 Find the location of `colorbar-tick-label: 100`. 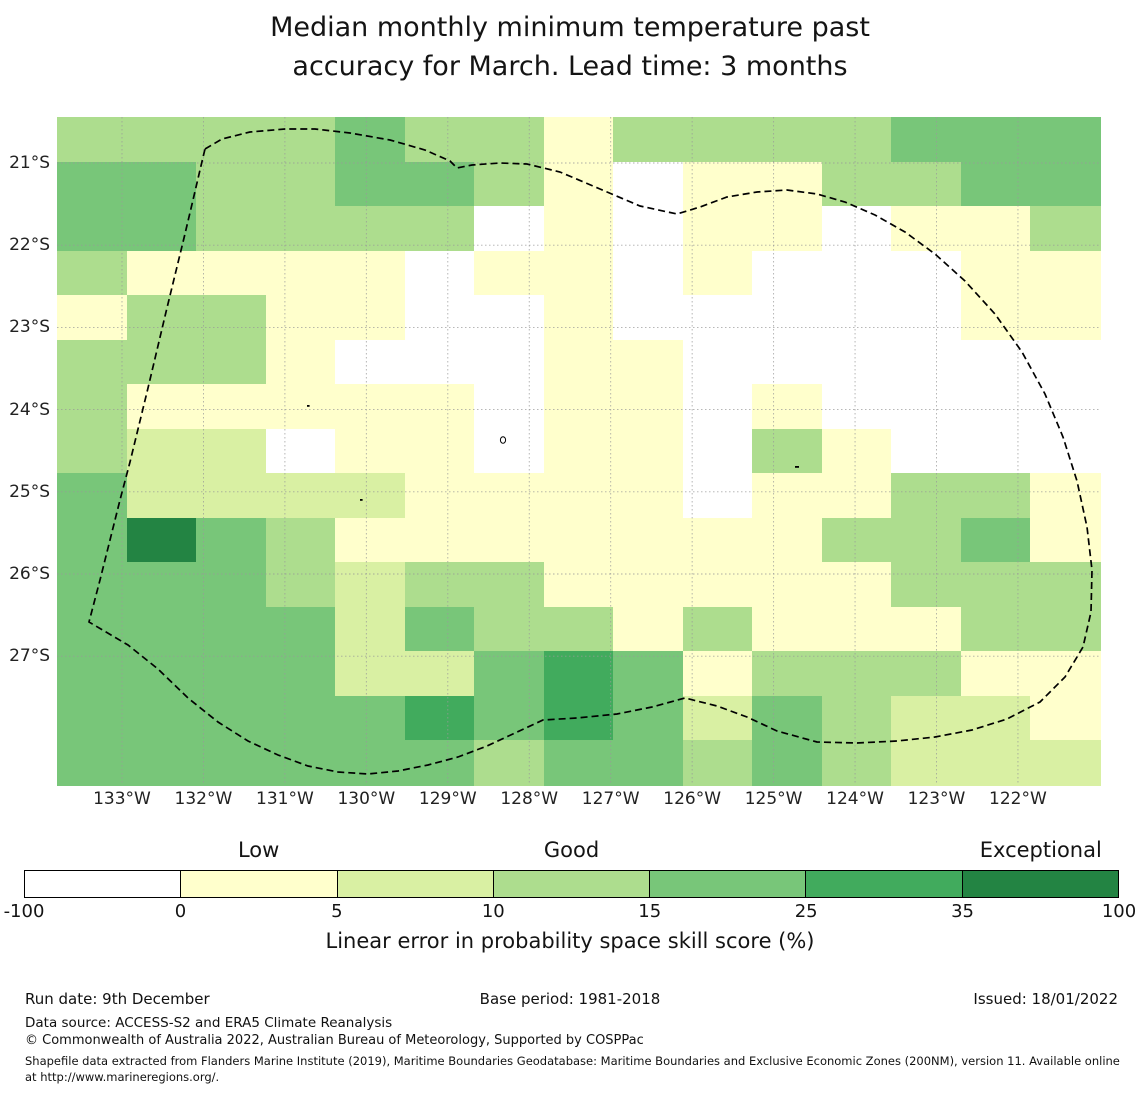

colorbar-tick-label: 100 is located at coordinates (1119, 911).